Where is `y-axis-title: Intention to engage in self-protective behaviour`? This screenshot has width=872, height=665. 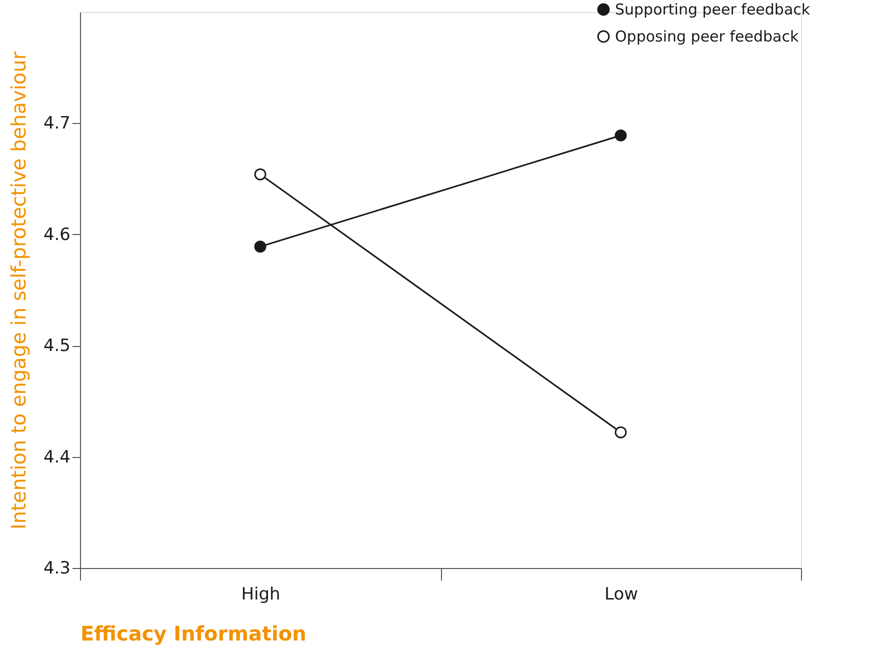 y-axis-title: Intention to engage in self-protective behaviour is located at coordinates (18, 290).